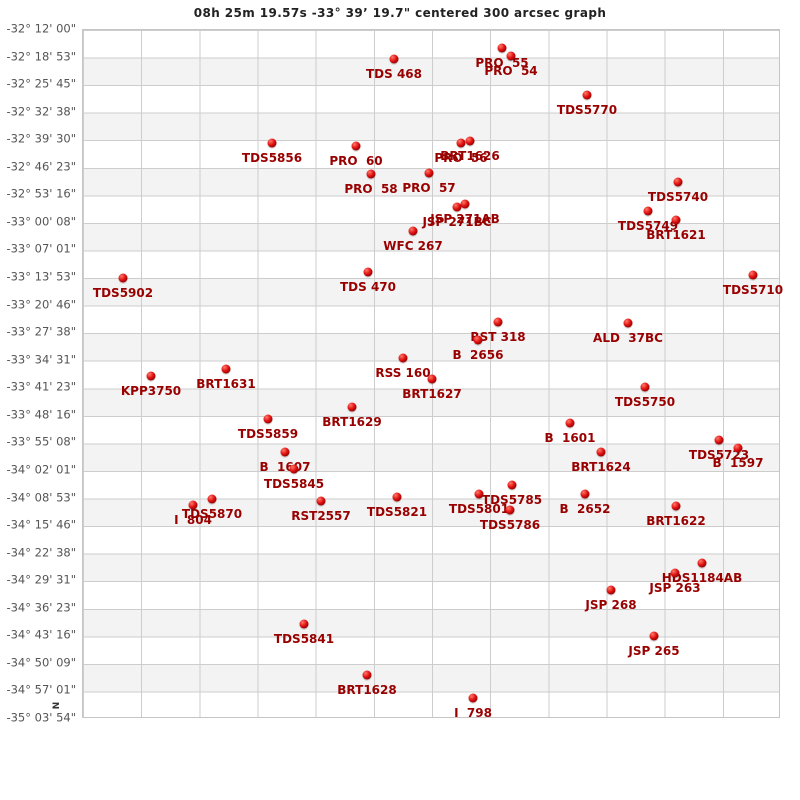 The width and height of the screenshot is (800, 800). I want to click on star-label: TDS5856, so click(272, 158).